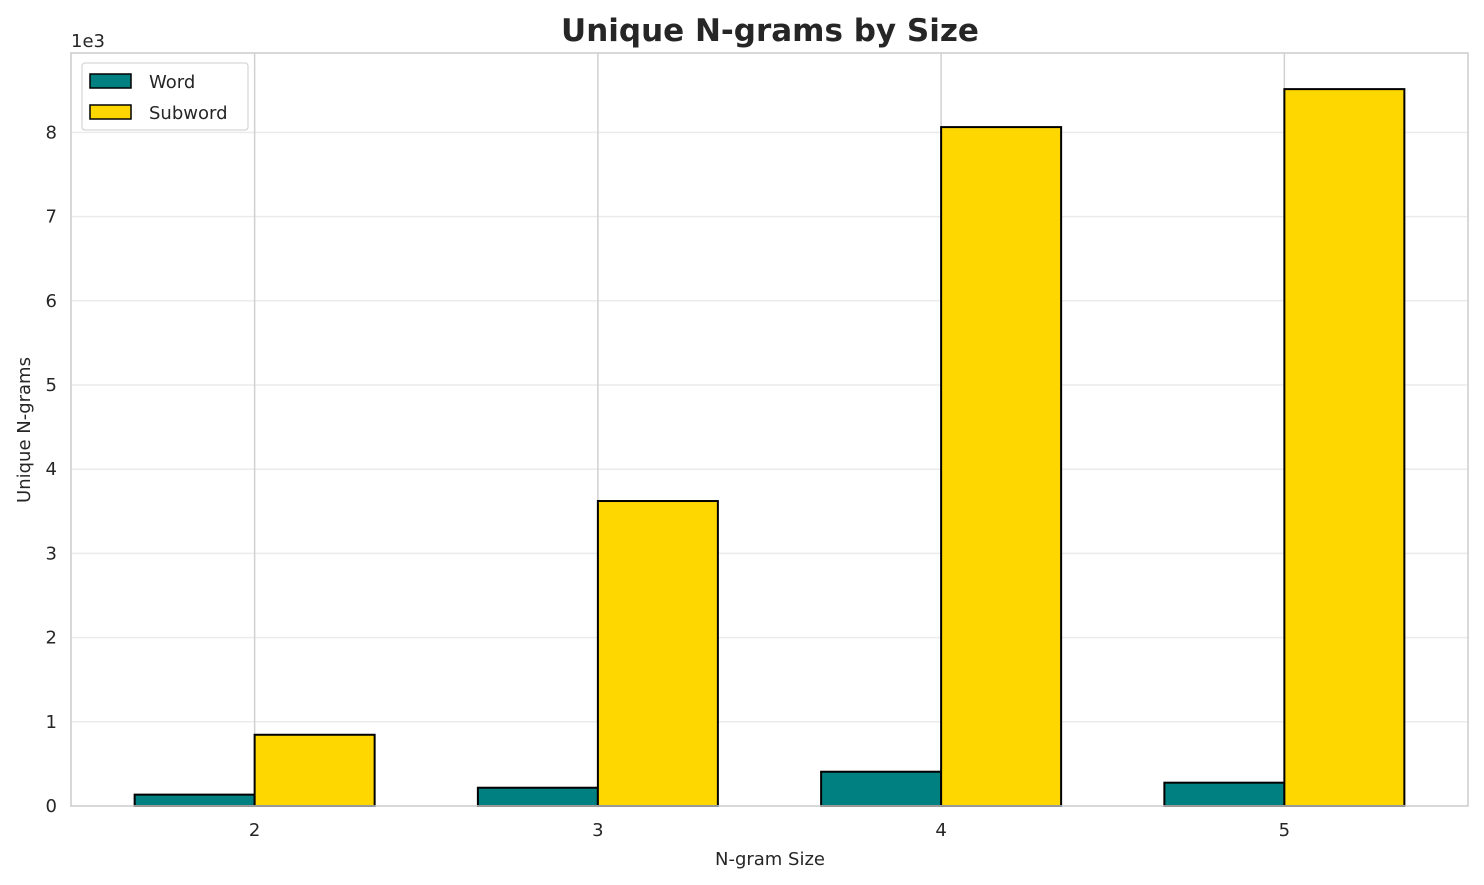 The image size is (1484, 885). I want to click on y-tick-label: 7, so click(51, 217).